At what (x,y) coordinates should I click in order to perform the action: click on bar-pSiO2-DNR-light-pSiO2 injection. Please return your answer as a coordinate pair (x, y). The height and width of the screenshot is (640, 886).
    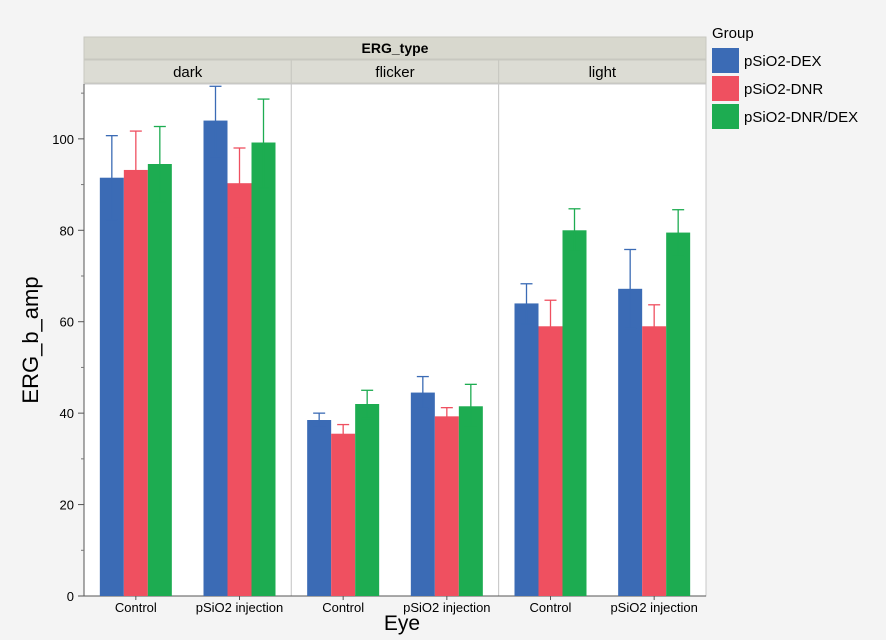
    Looking at the image, I should click on (654, 461).